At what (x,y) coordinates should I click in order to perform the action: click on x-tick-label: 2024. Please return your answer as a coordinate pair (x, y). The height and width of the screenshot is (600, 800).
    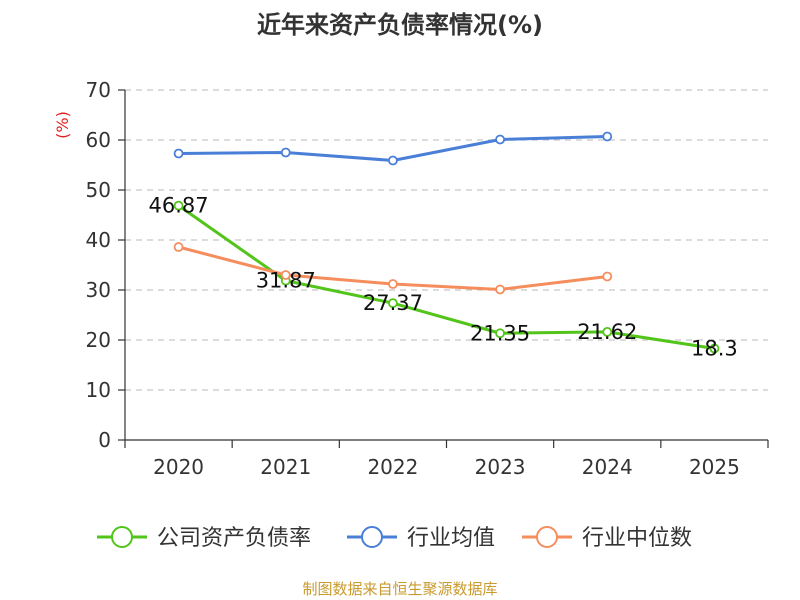
    Looking at the image, I should click on (607, 467).